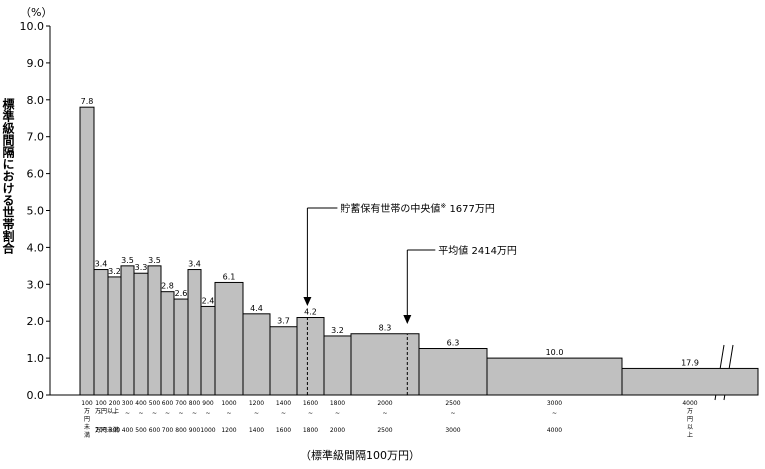 The width and height of the screenshot is (765, 469). What do you see at coordinates (323, 254) in the screenshot?
I see `median-guide` at bounding box center [323, 254].